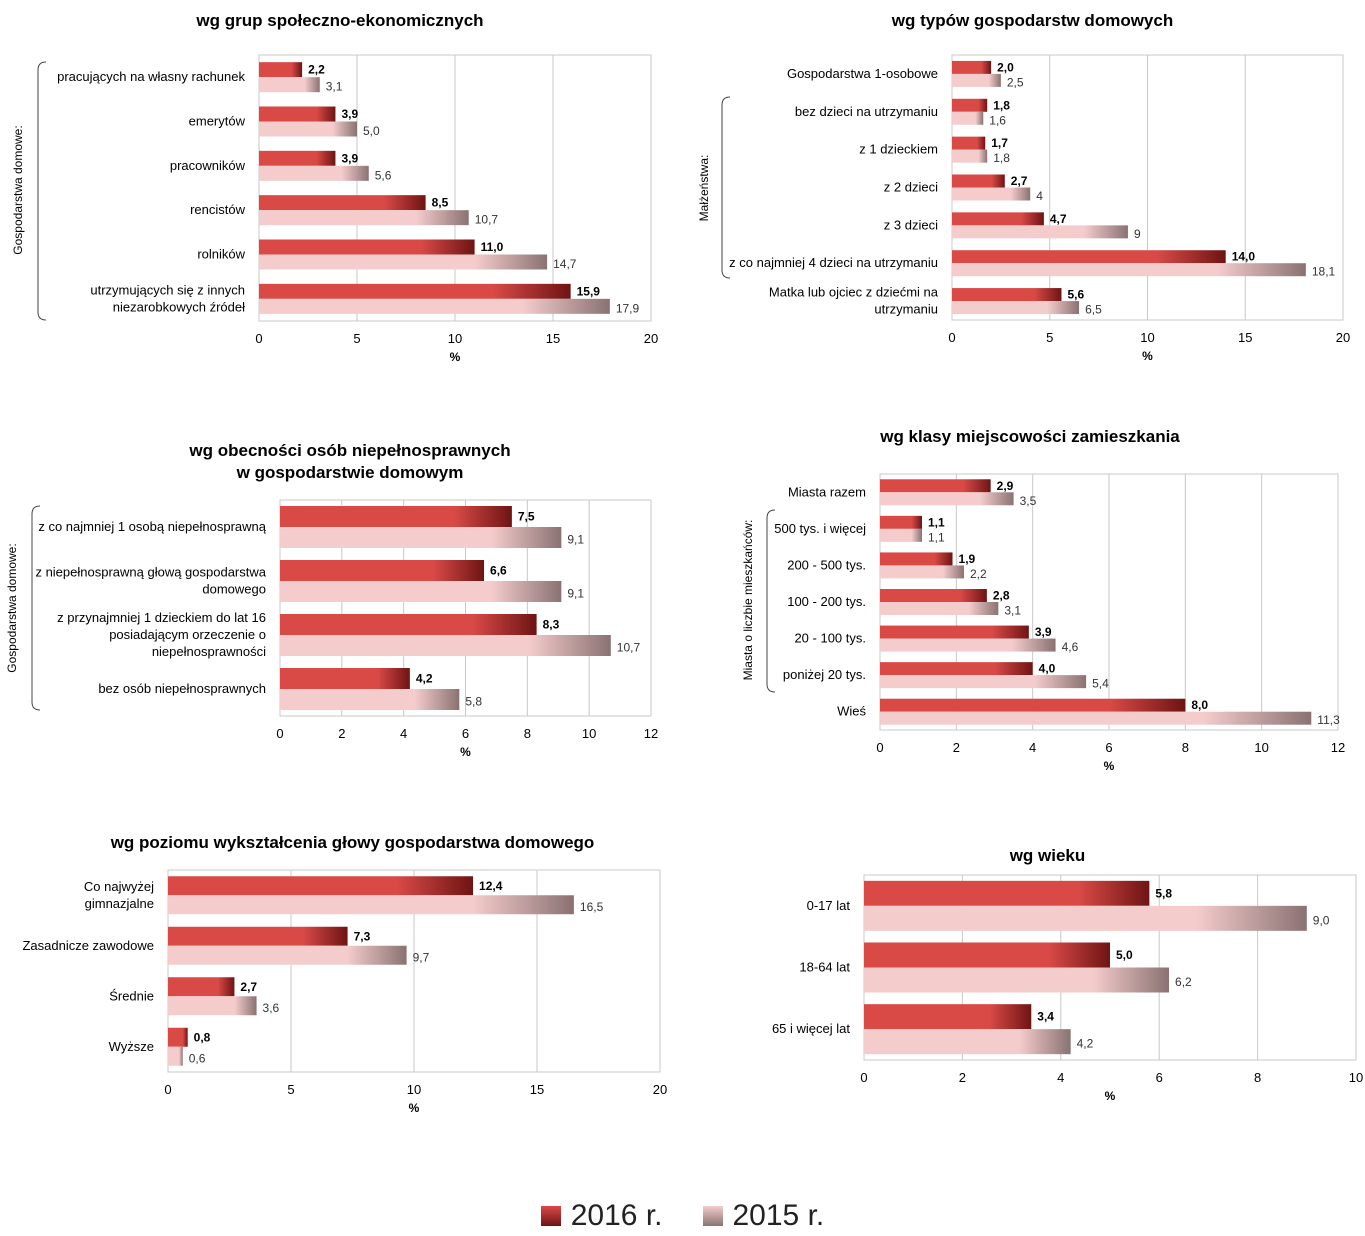 The height and width of the screenshot is (1236, 1365). What do you see at coordinates (1005, 67) in the screenshot?
I see `data-label-2016: 2,0` at bounding box center [1005, 67].